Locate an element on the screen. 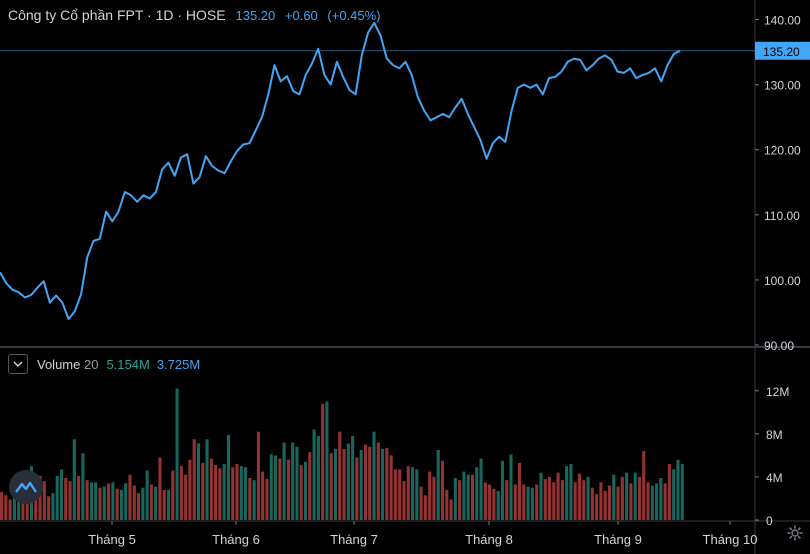  price-tick-label: 120.00 is located at coordinates (782, 151).